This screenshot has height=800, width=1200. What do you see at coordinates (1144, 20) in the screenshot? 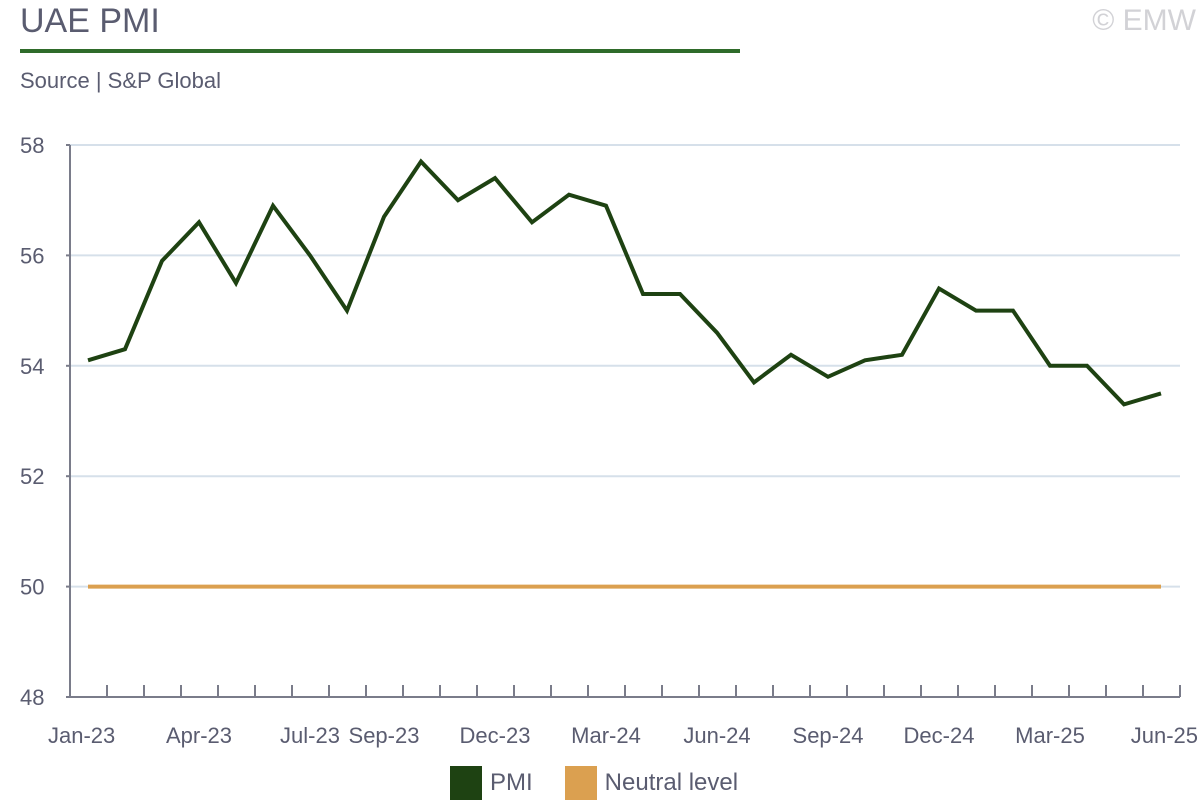
I see `copyright-notice: © EMW` at bounding box center [1144, 20].